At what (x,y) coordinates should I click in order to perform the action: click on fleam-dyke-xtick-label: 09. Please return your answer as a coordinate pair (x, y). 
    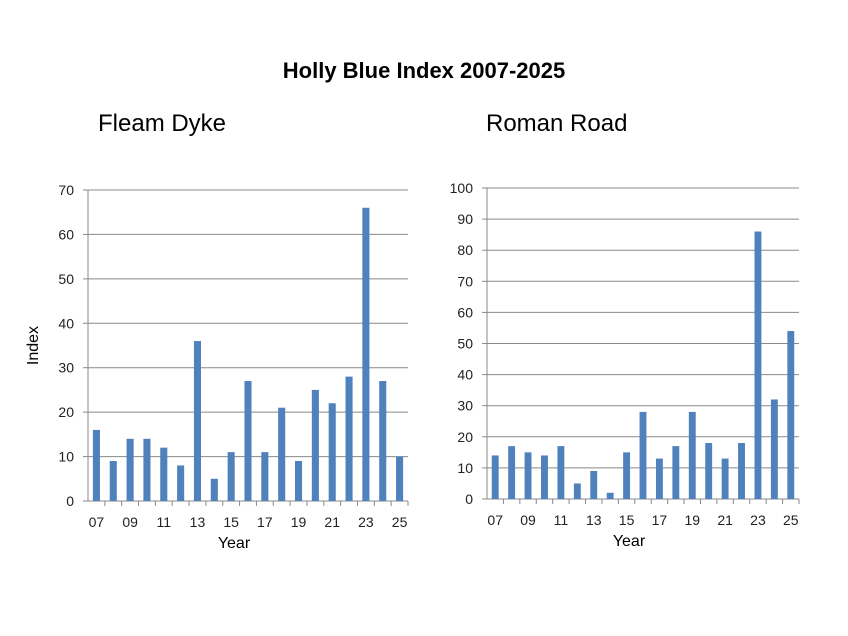
    Looking at the image, I should click on (130, 522).